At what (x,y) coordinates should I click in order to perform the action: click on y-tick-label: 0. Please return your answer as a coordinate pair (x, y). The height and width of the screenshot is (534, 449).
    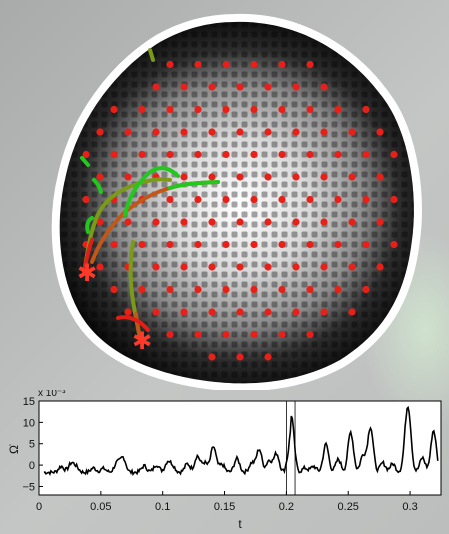
    Looking at the image, I should click on (32, 466).